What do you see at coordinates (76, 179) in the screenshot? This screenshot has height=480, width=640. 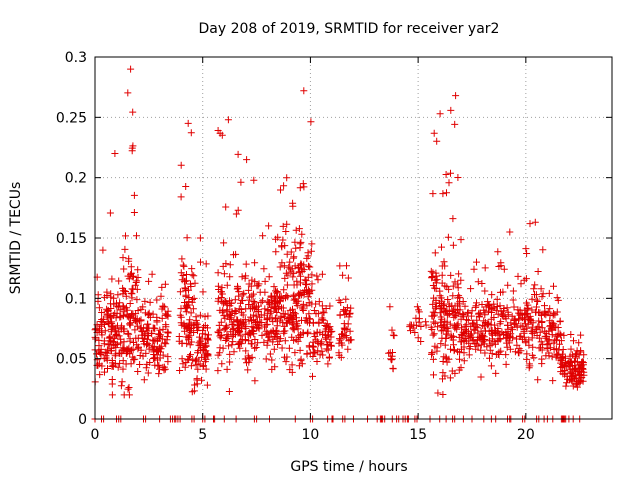 I see `y-tick-label: 0.2` at bounding box center [76, 179].